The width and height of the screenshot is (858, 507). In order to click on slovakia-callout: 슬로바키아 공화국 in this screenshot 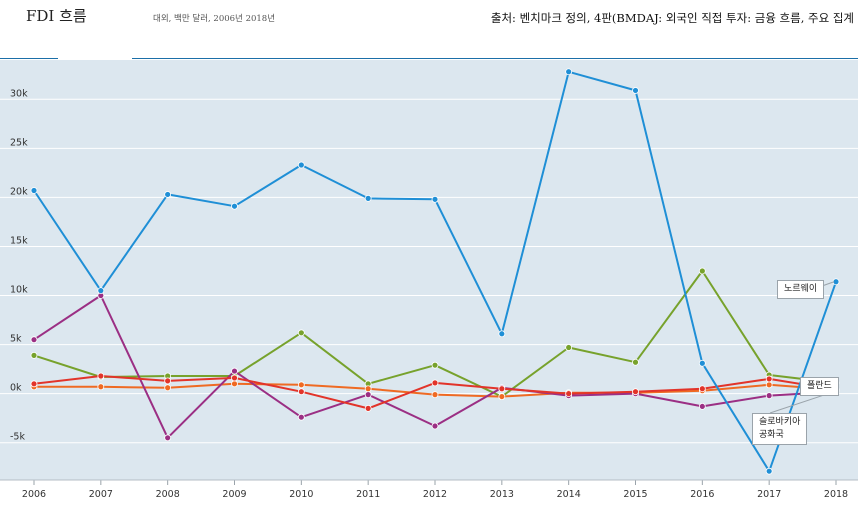, I will do `click(780, 429)`.